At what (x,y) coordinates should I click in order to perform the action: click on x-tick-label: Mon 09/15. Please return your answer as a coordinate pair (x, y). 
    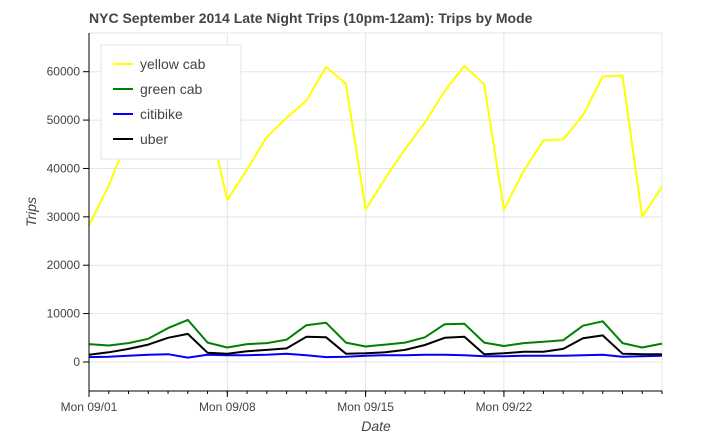
    Looking at the image, I should click on (365, 407).